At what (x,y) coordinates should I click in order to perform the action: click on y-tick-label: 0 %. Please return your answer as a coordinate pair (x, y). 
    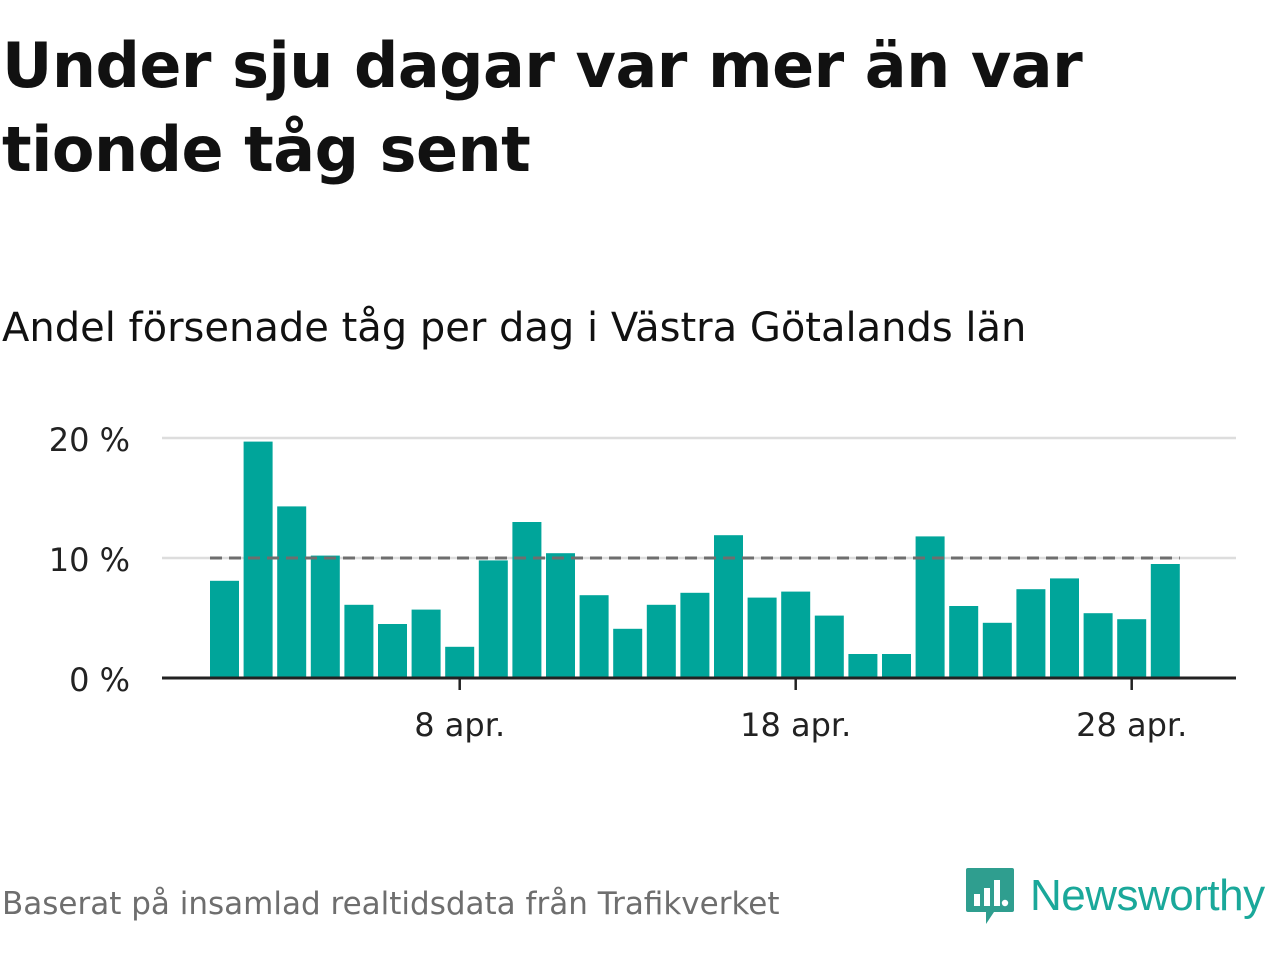
    Looking at the image, I should click on (99, 680).